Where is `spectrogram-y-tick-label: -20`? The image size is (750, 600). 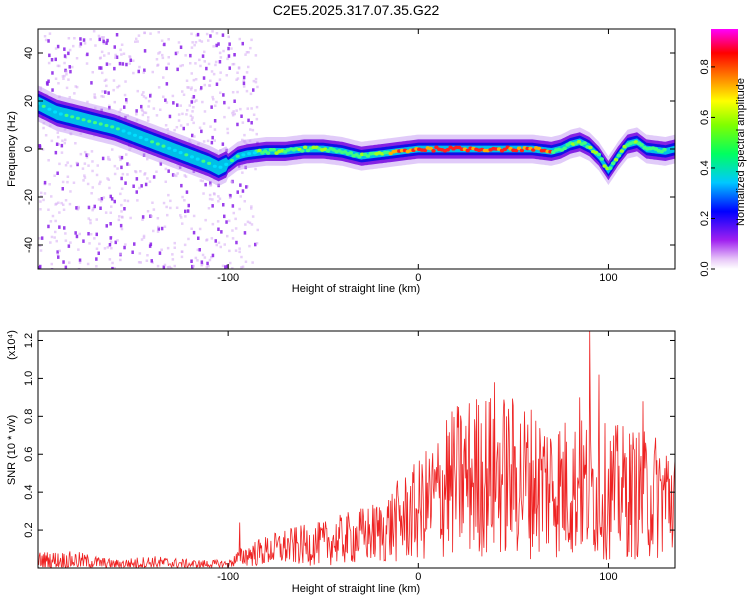
spectrogram-y-tick-label: -20 is located at coordinates (29, 197).